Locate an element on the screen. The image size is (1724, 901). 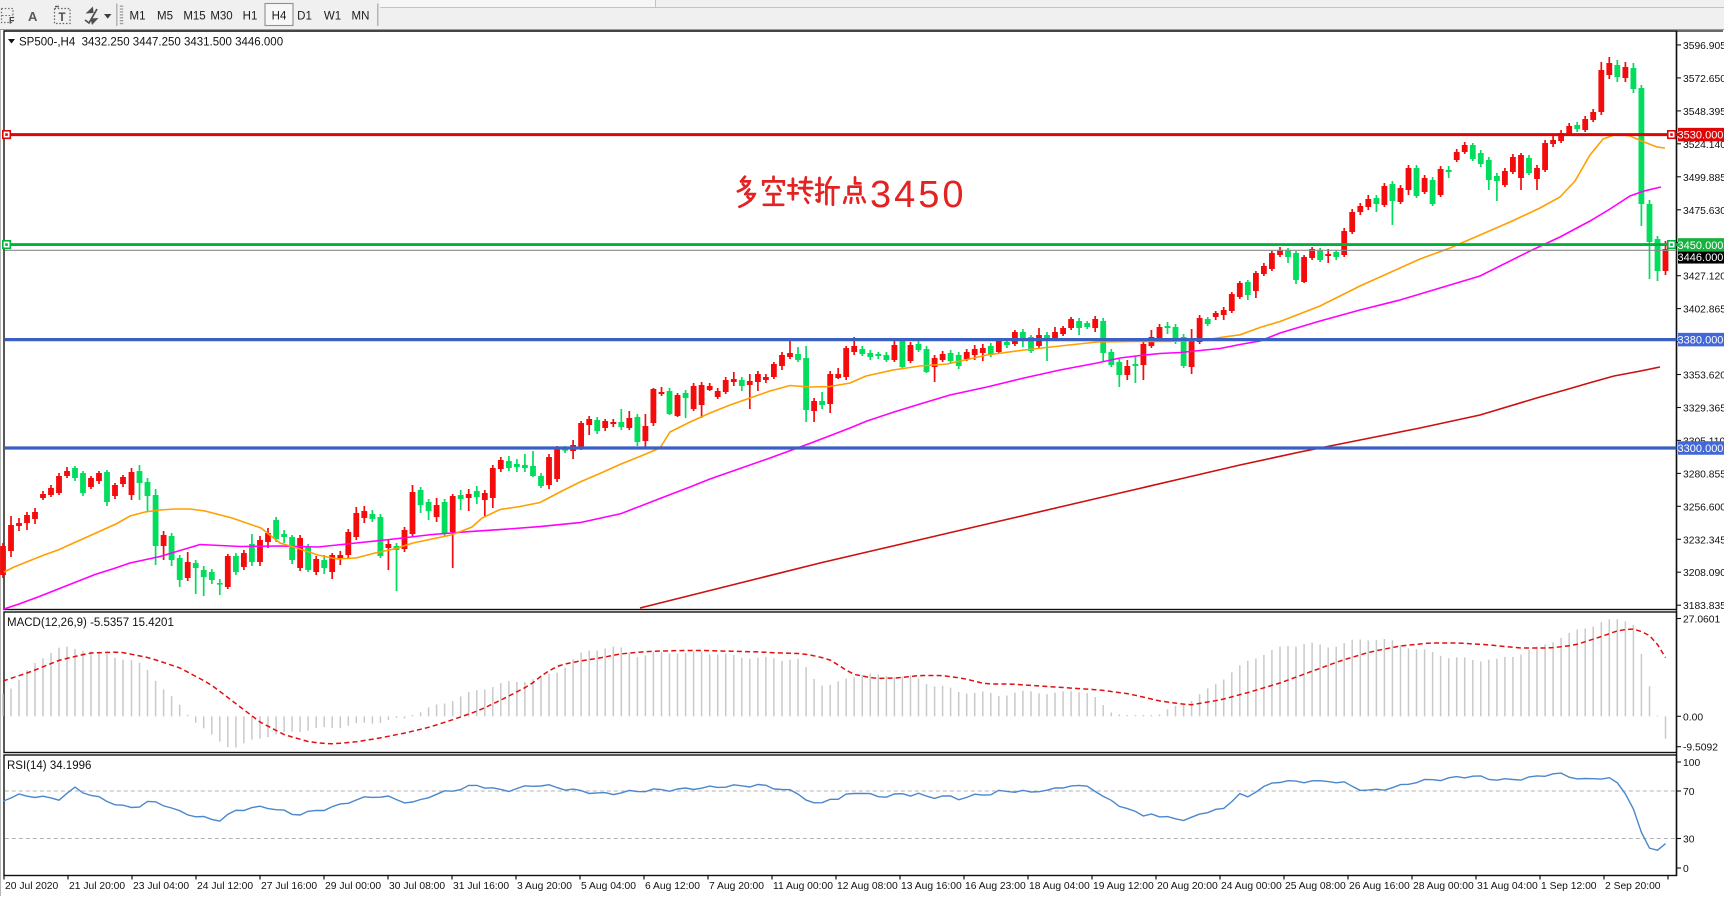
svg-text: 19 Aug 12:00 is located at coordinates (1123, 886).